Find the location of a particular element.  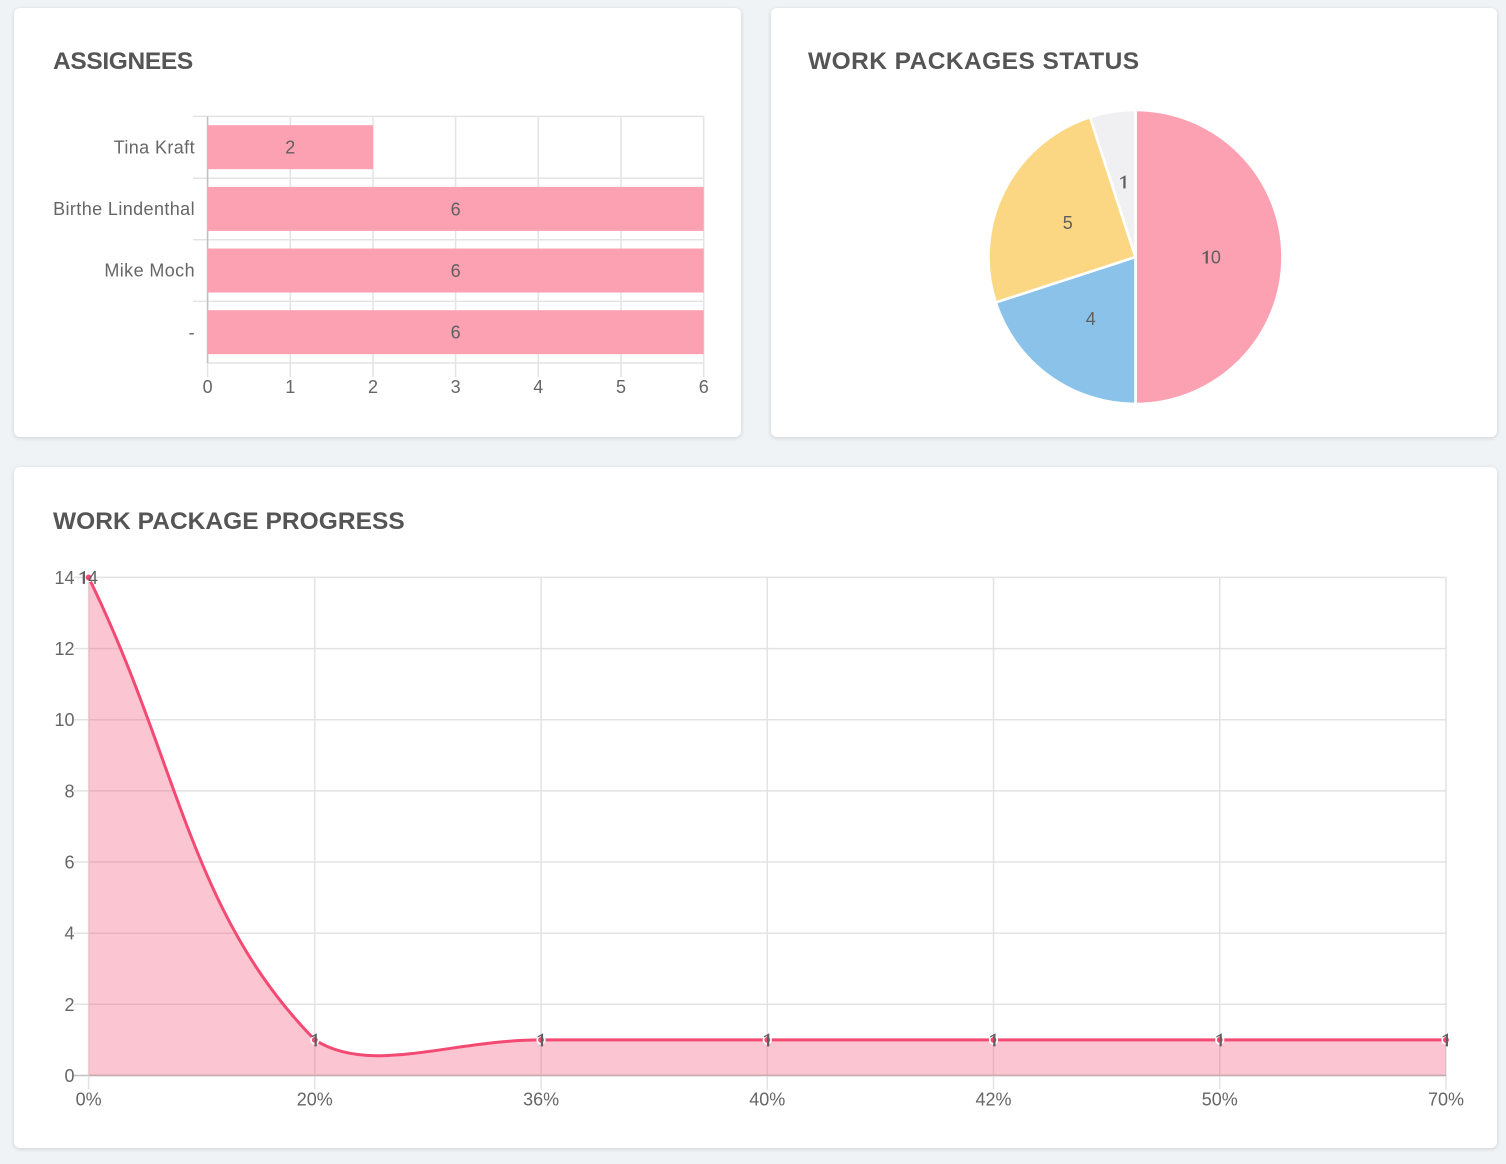

svg-text: Birthe Lindenthal is located at coordinates (124, 209).